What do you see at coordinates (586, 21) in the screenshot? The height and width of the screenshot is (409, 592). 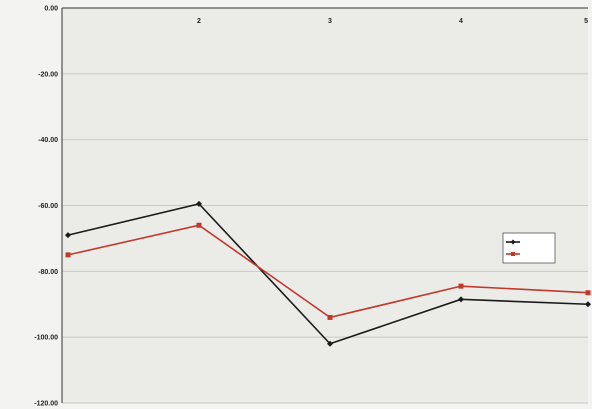 I see `x-tick-label: 5` at bounding box center [586, 21].